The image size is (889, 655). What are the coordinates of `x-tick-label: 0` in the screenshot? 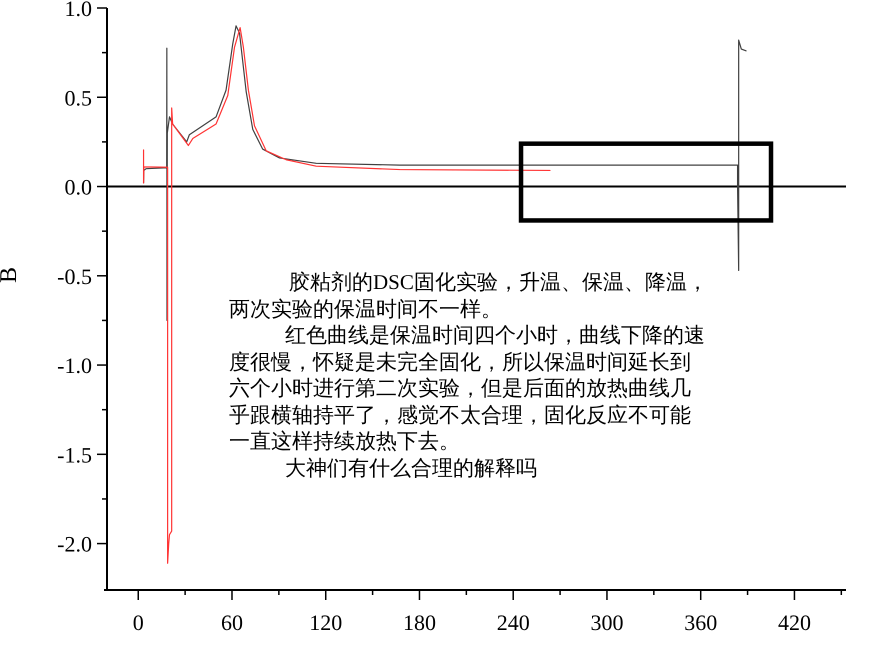 It's located at (138, 622).